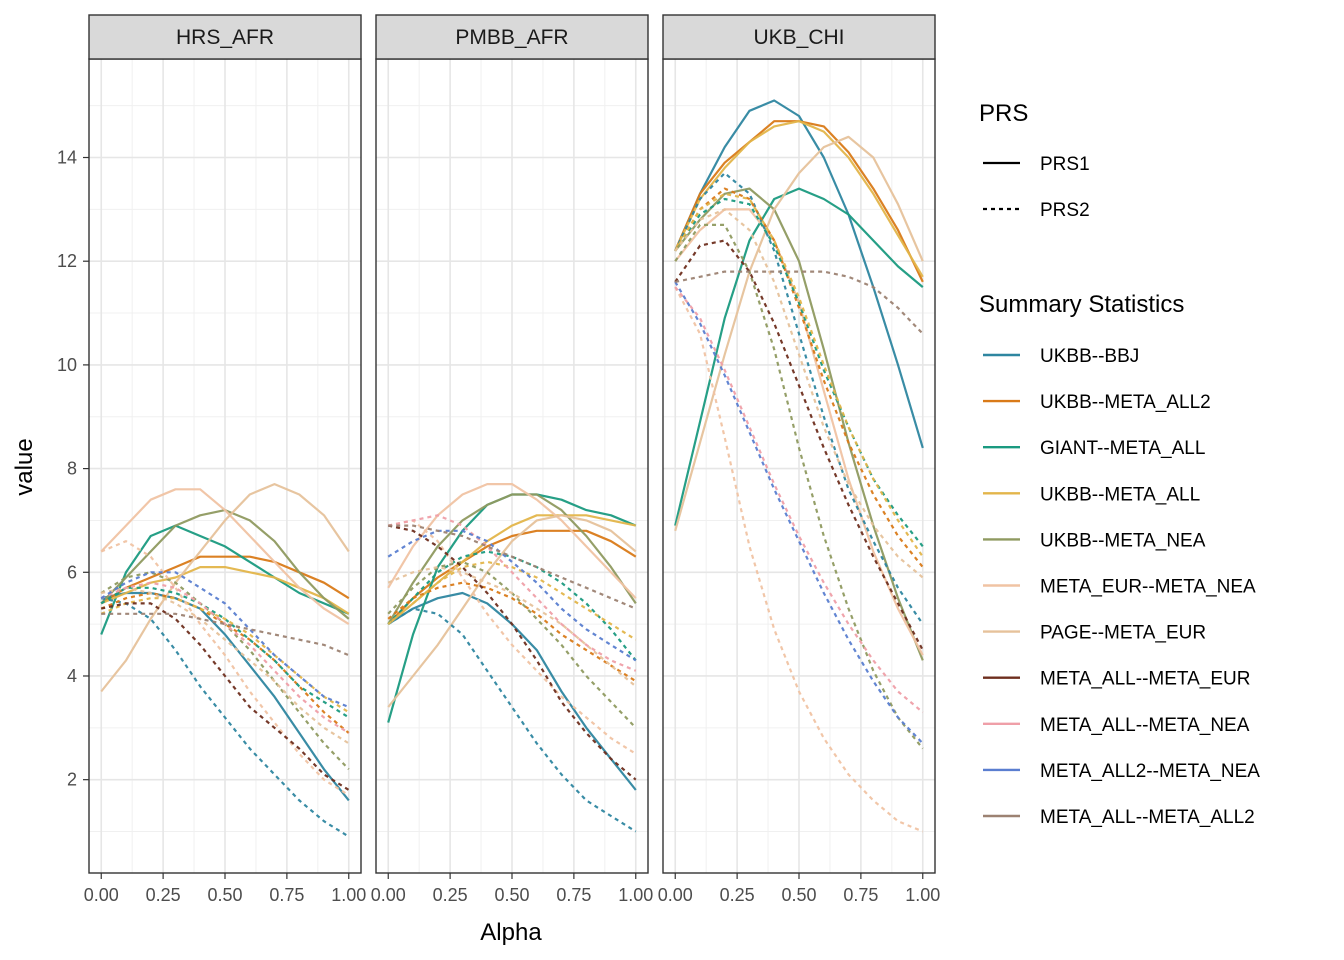  I want to click on facet-strip-label: HRS_AFR, so click(225, 37).